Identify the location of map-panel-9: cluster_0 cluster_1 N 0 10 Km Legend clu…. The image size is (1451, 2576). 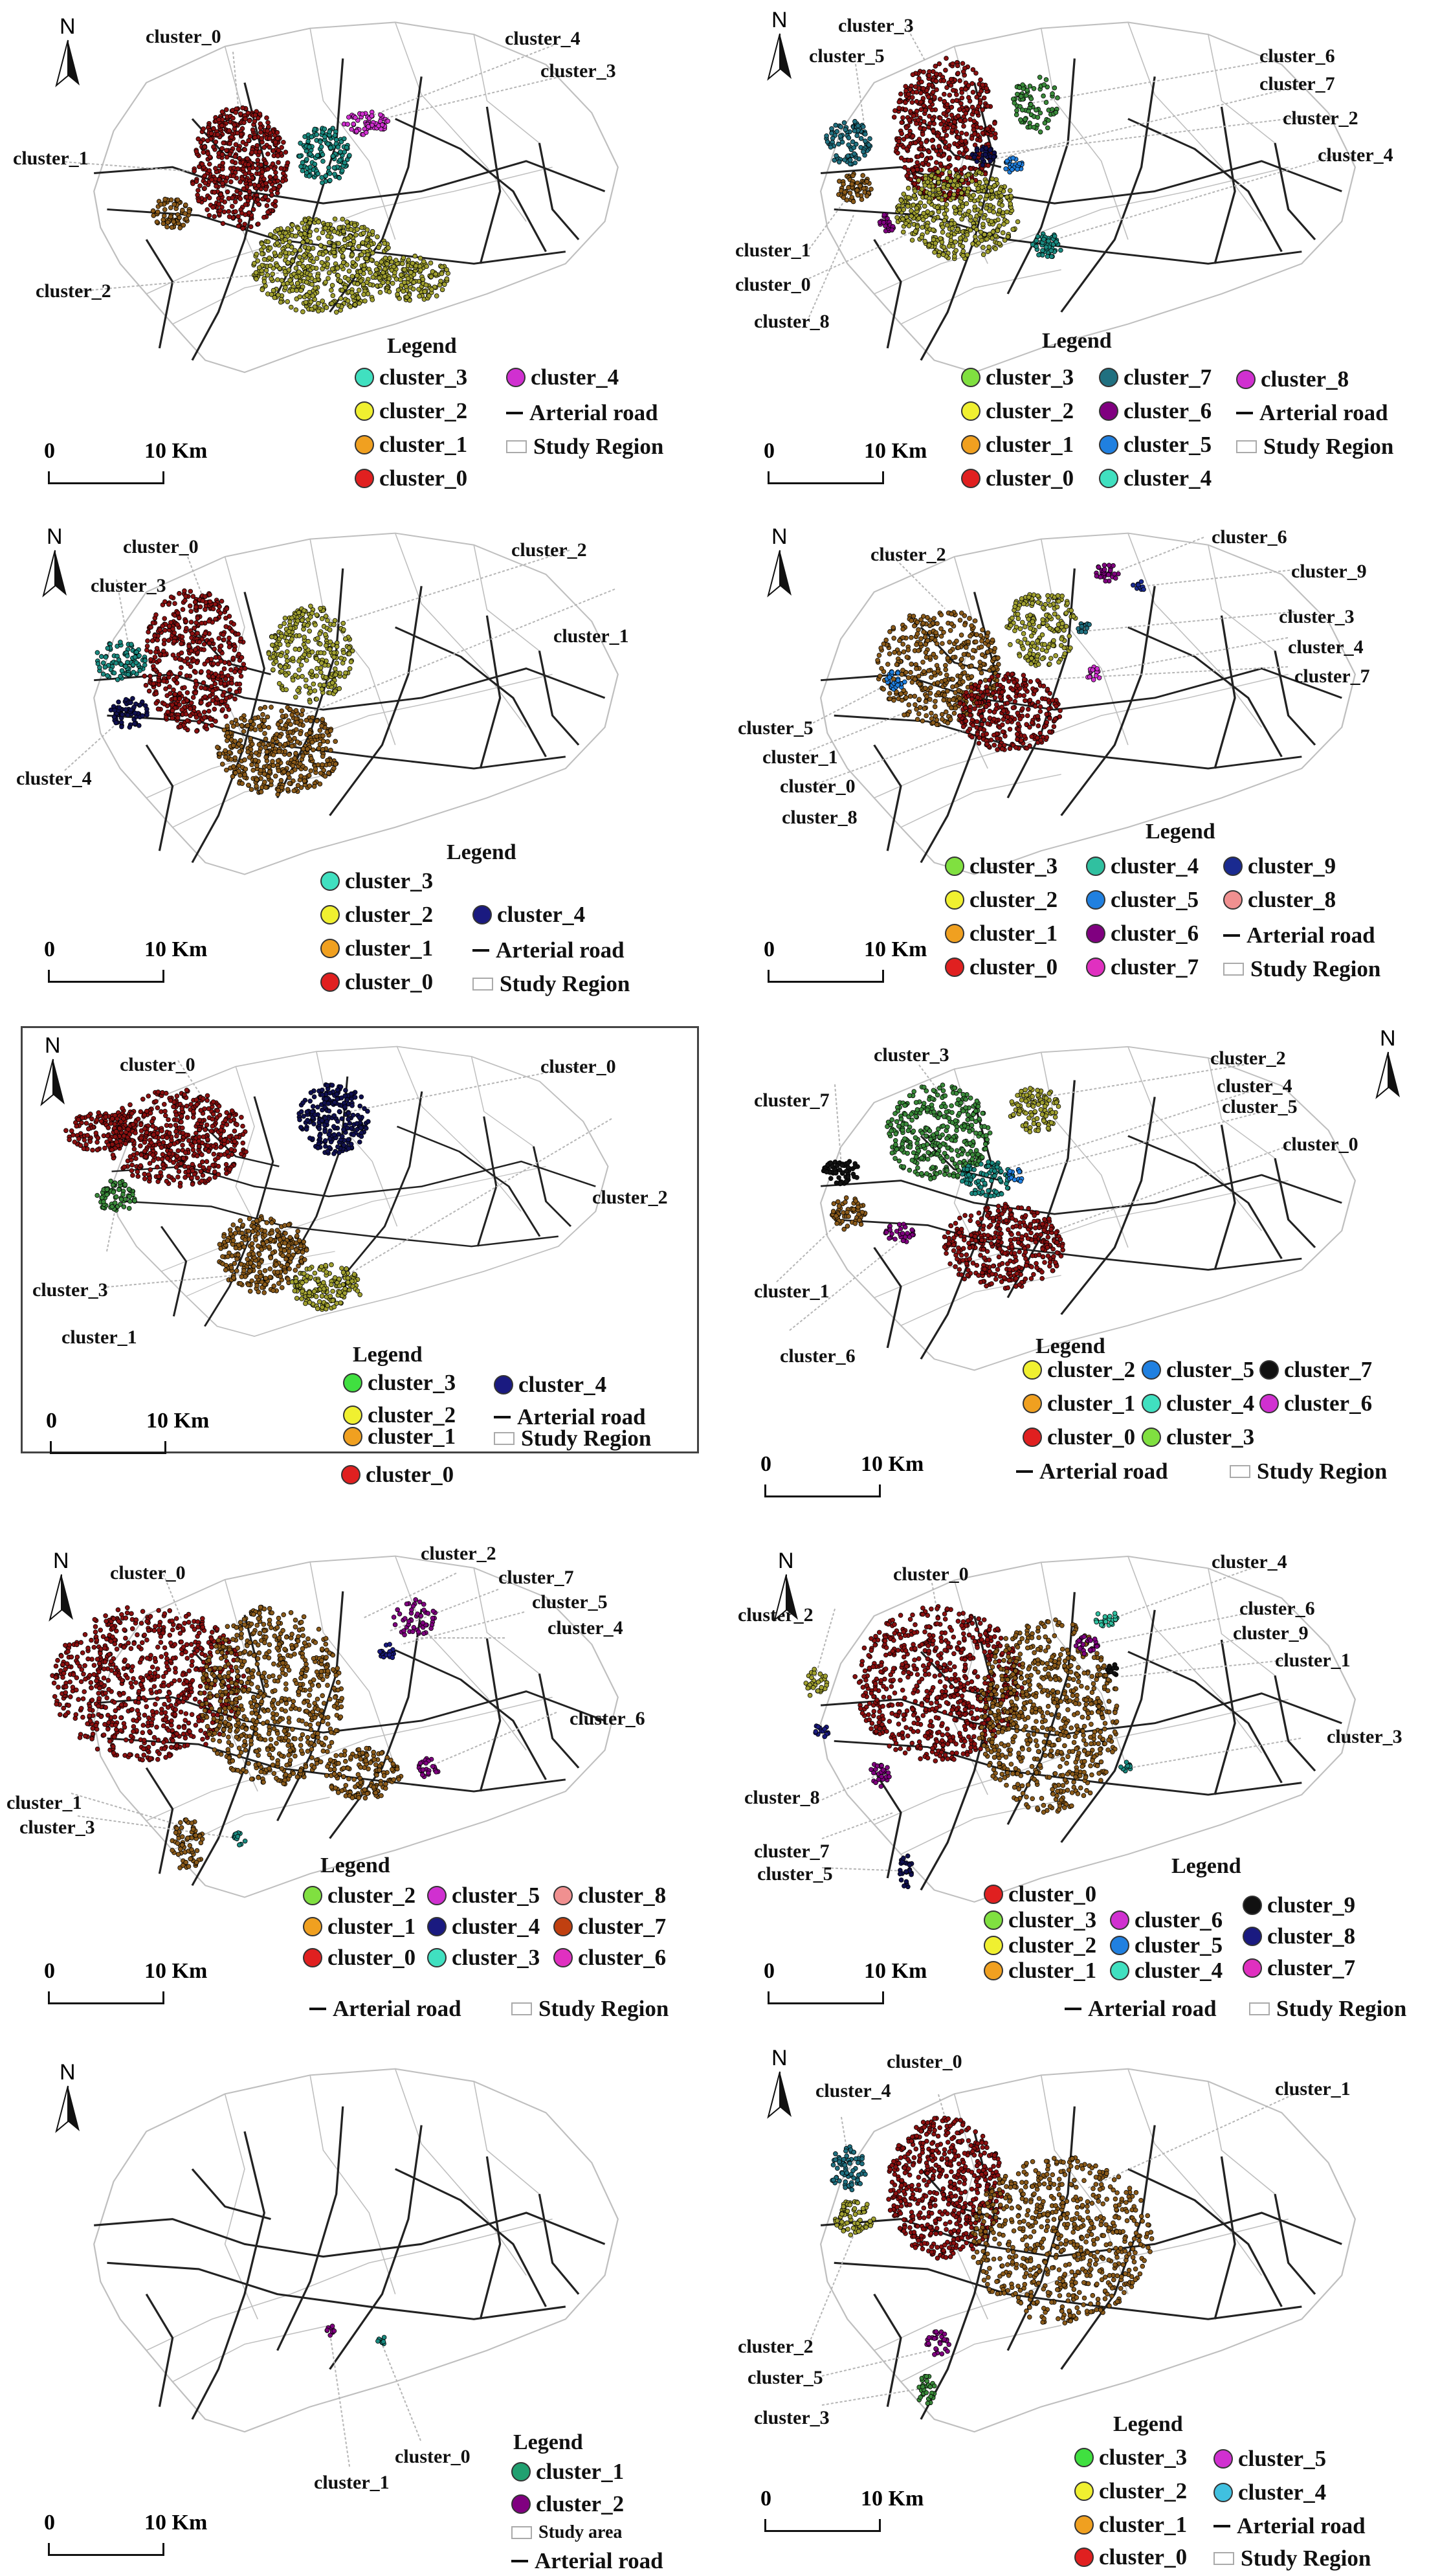
(356, 2311).